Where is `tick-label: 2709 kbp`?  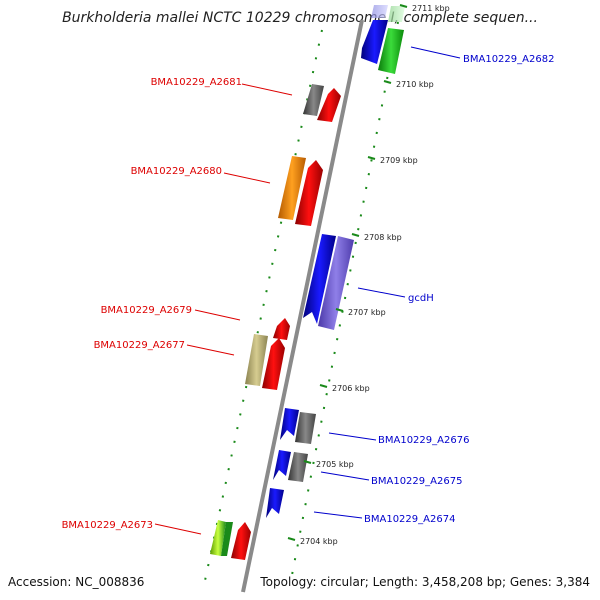 tick-label: 2709 kbp is located at coordinates (399, 160).